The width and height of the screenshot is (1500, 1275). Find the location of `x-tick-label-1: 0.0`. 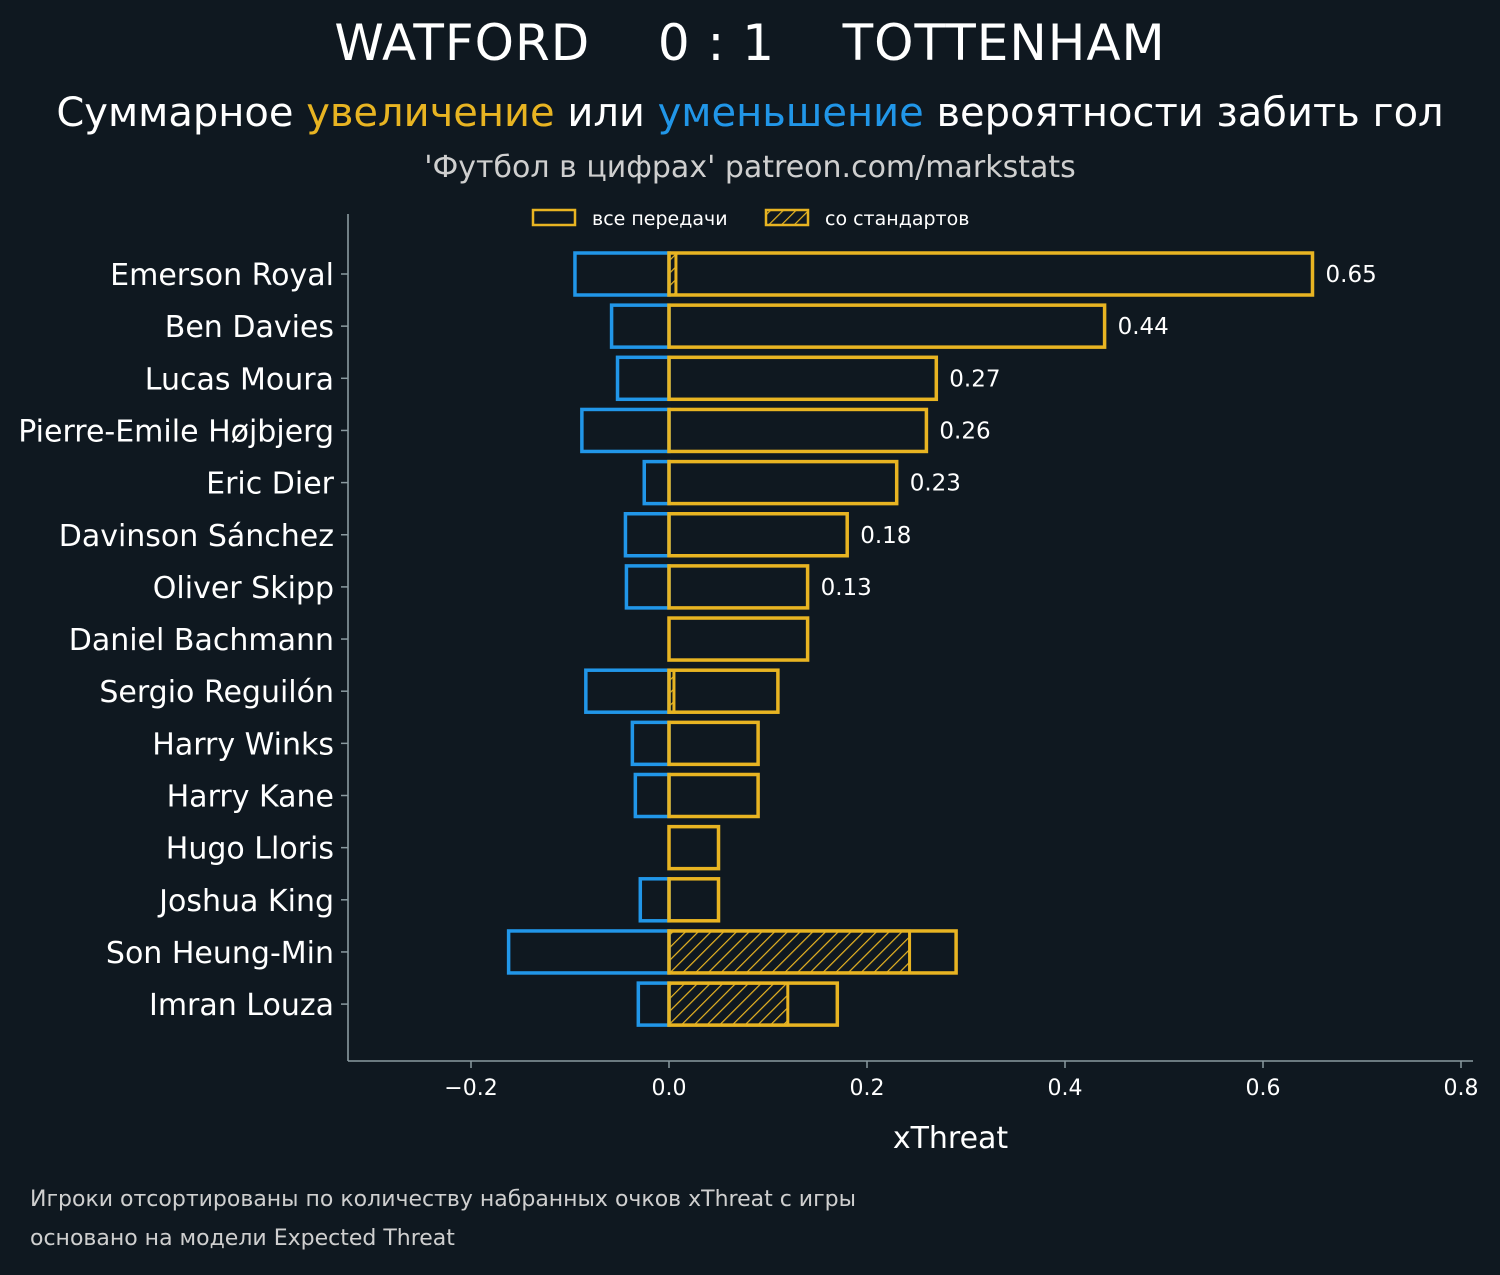

x-tick-label-1: 0.0 is located at coordinates (669, 1088).